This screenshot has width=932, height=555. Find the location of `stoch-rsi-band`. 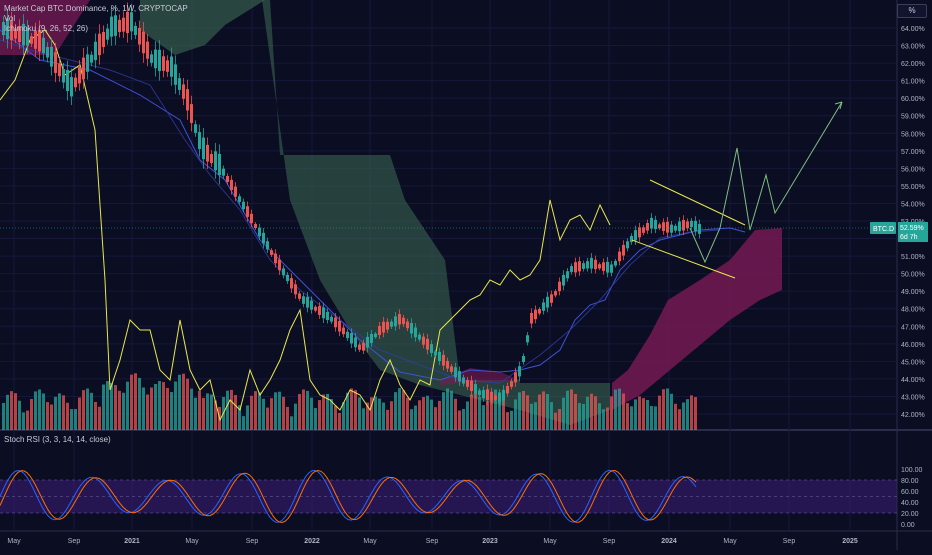

stoch-rsi-band is located at coordinates (448, 496).